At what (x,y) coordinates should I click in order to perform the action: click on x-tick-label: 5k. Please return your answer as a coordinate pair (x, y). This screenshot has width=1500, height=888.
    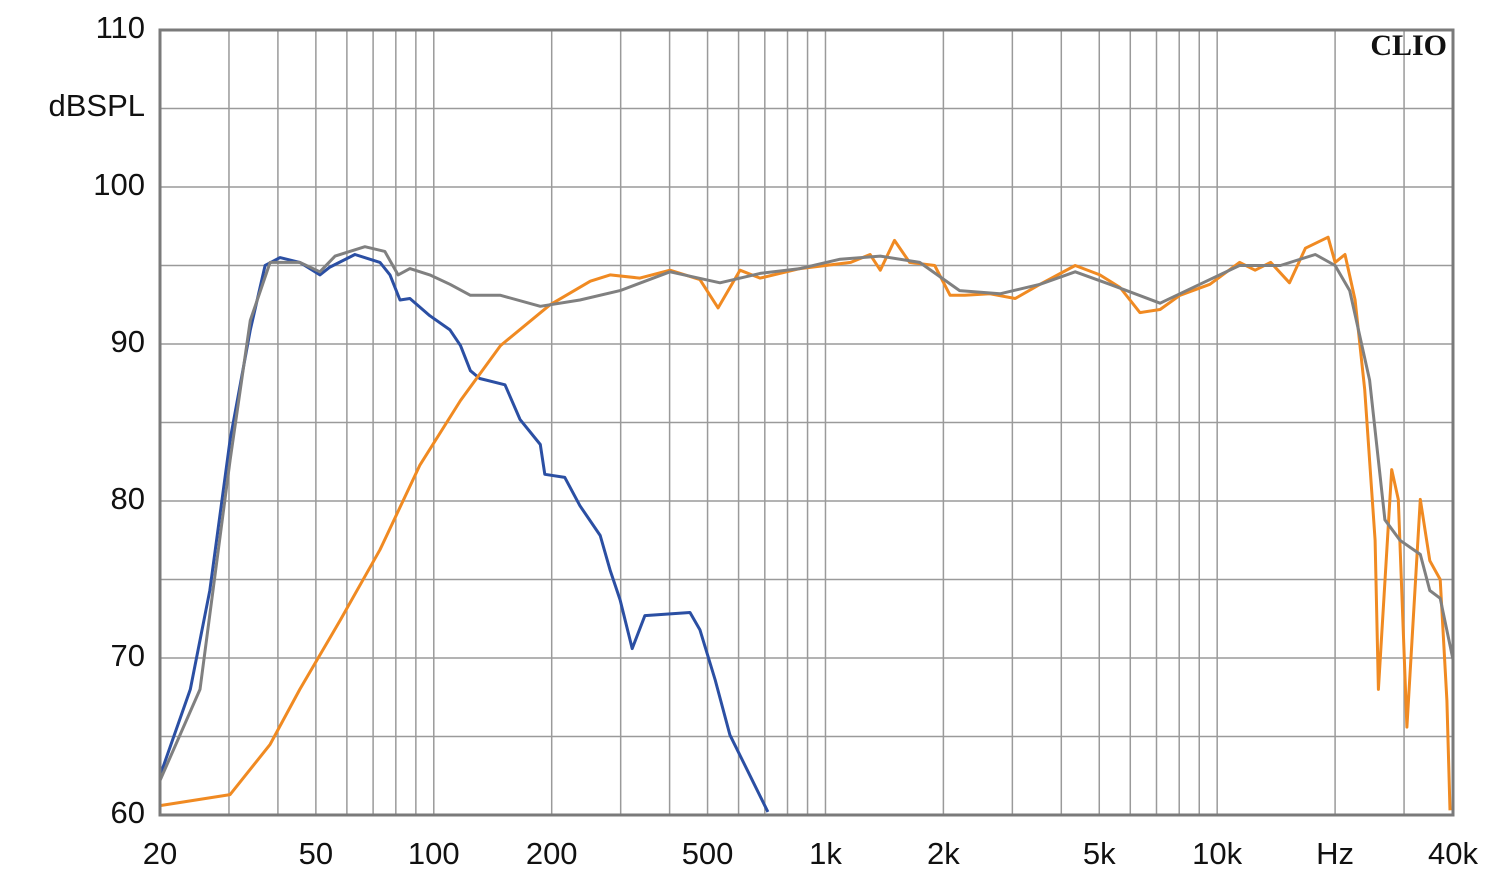
    Looking at the image, I should click on (1099, 853).